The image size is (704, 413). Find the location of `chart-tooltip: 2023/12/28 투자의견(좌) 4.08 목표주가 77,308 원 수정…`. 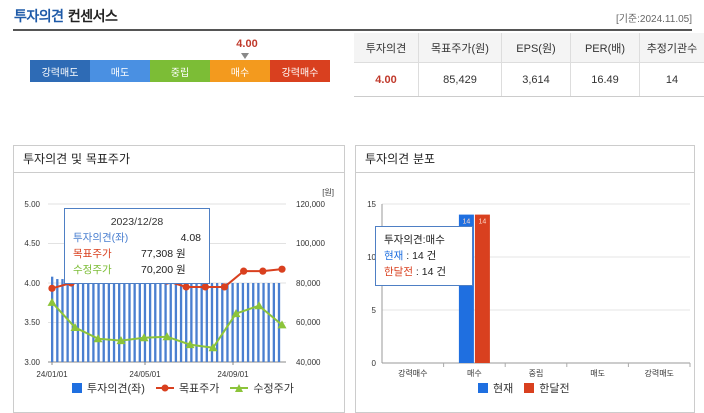

chart-tooltip: 2023/12/28 투자의견(좌) 4.08 목표주가 77,308 원 수정… is located at coordinates (137, 246).